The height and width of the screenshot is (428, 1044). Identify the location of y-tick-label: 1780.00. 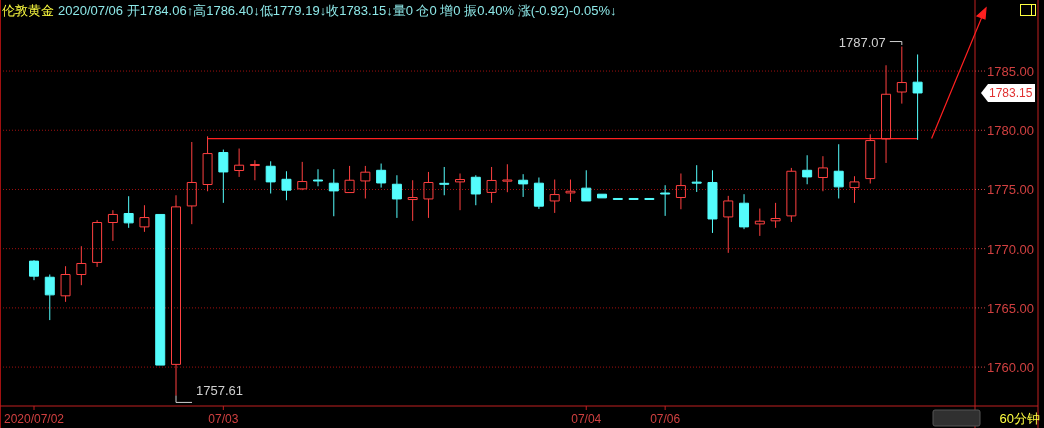
(1010, 131).